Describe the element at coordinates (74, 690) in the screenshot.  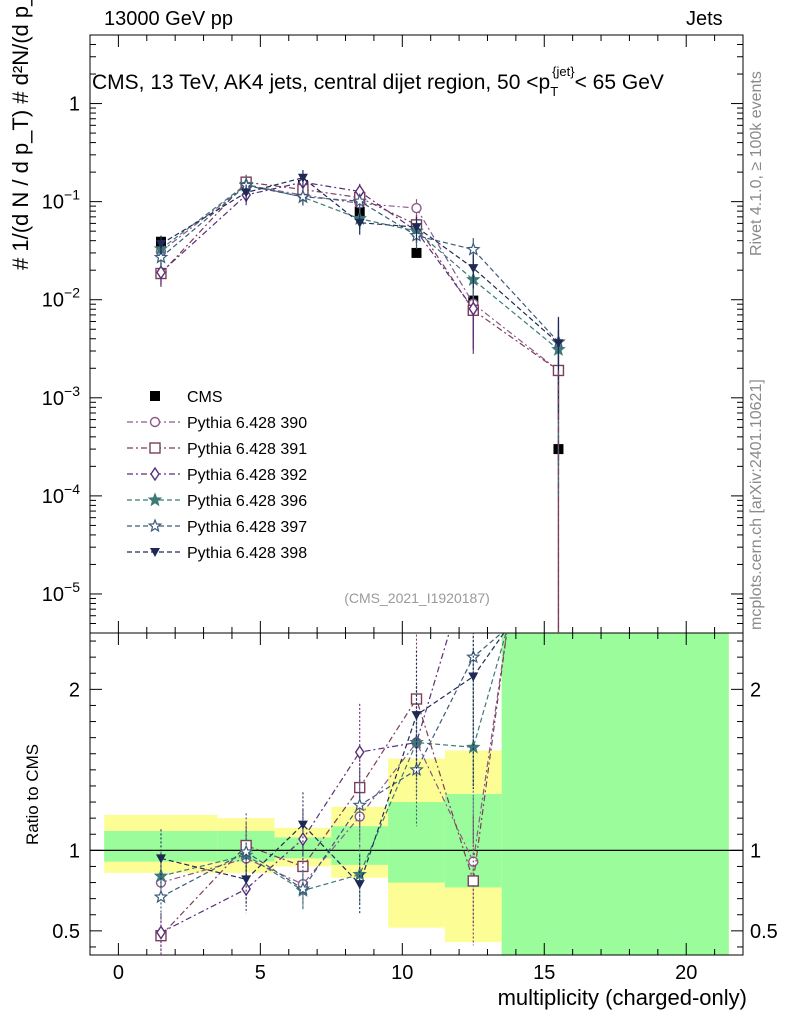
I see `ratio-y-tick-label-left: 2` at that location.